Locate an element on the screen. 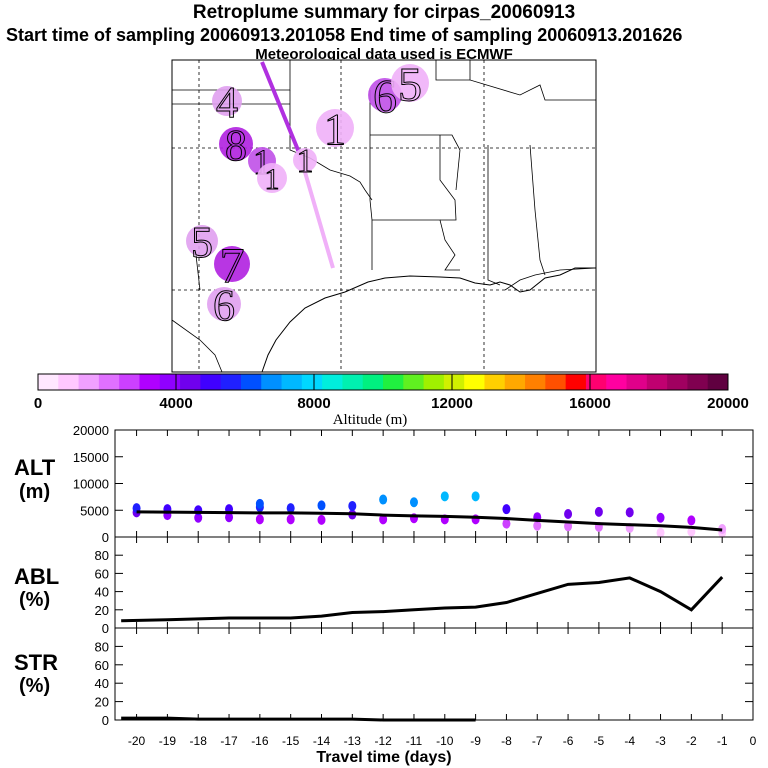  plume-track-lower is located at coordinates (316, 211).